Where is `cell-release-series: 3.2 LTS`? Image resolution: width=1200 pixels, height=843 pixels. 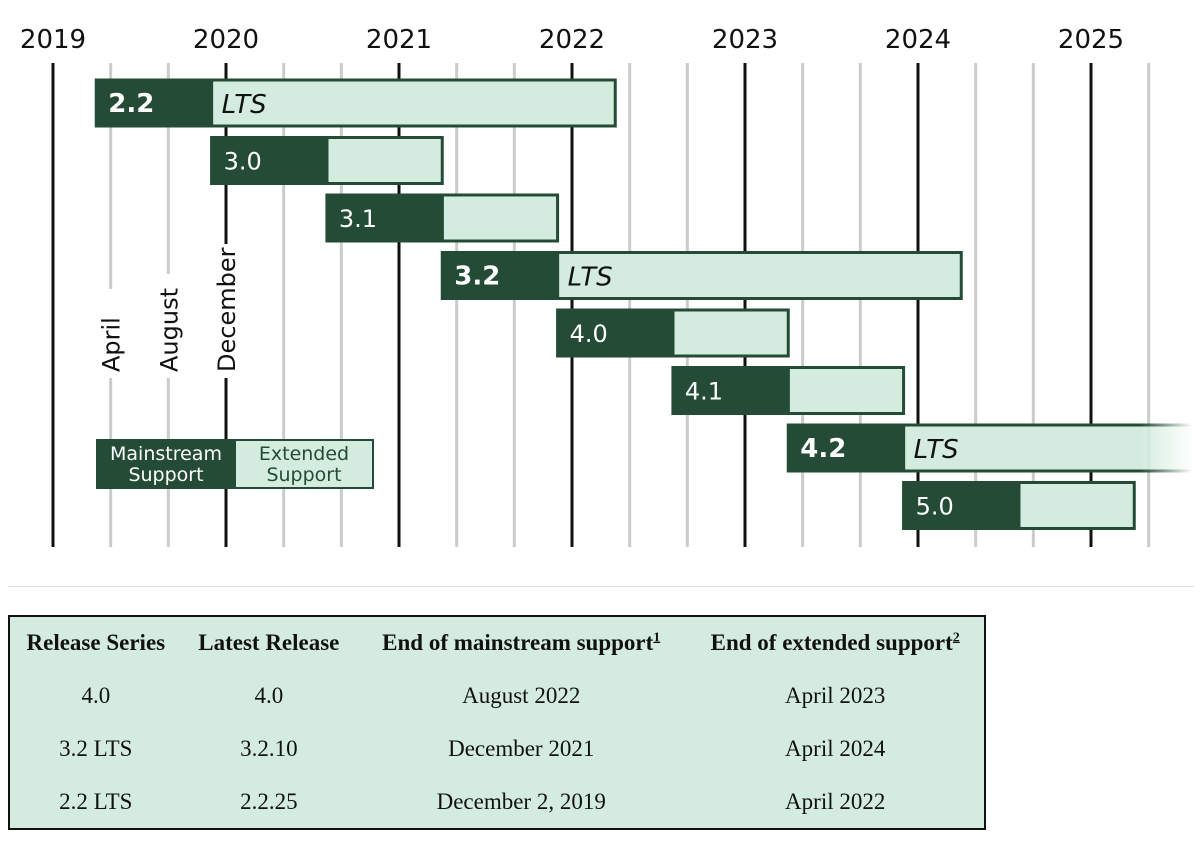 cell-release-series: 3.2 LTS is located at coordinates (96, 748).